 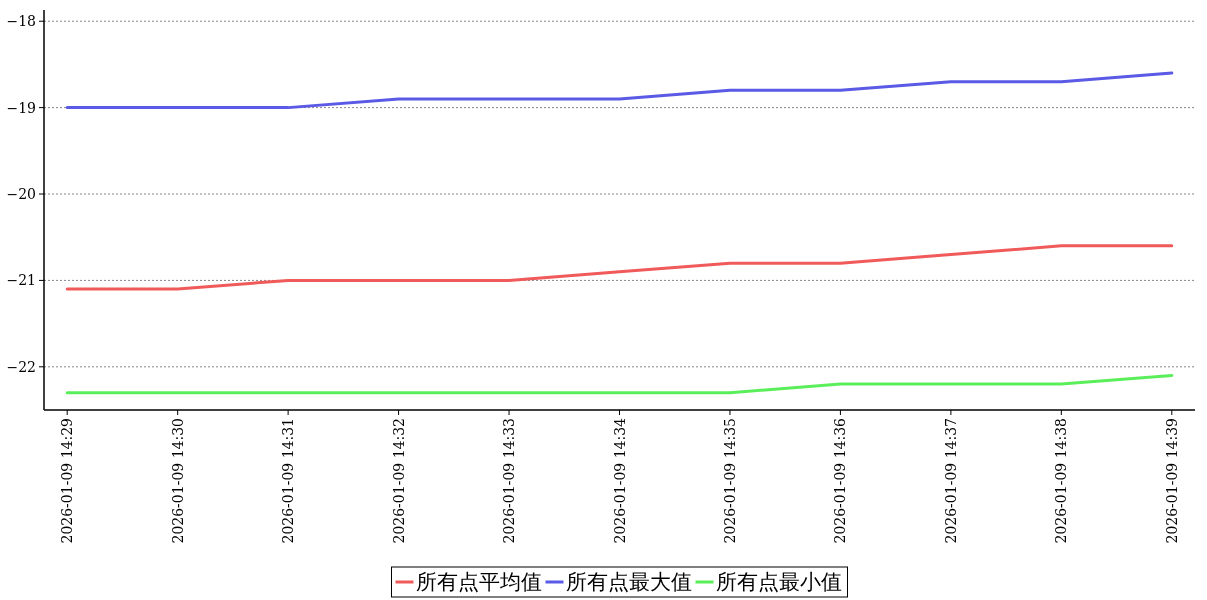 What do you see at coordinates (21, 194) in the screenshot?
I see `y-tick-label: −20` at bounding box center [21, 194].